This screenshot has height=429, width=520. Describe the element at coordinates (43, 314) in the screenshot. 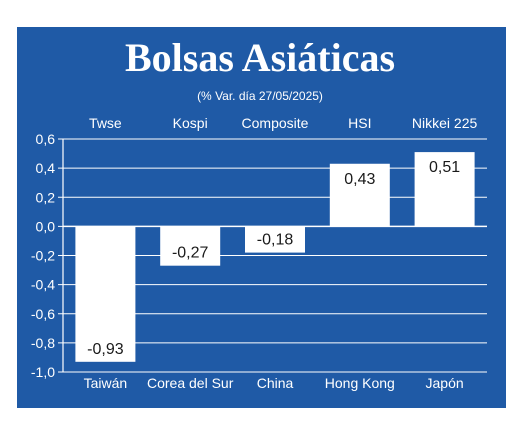

I see `y-tick-label: -0,6` at that location.